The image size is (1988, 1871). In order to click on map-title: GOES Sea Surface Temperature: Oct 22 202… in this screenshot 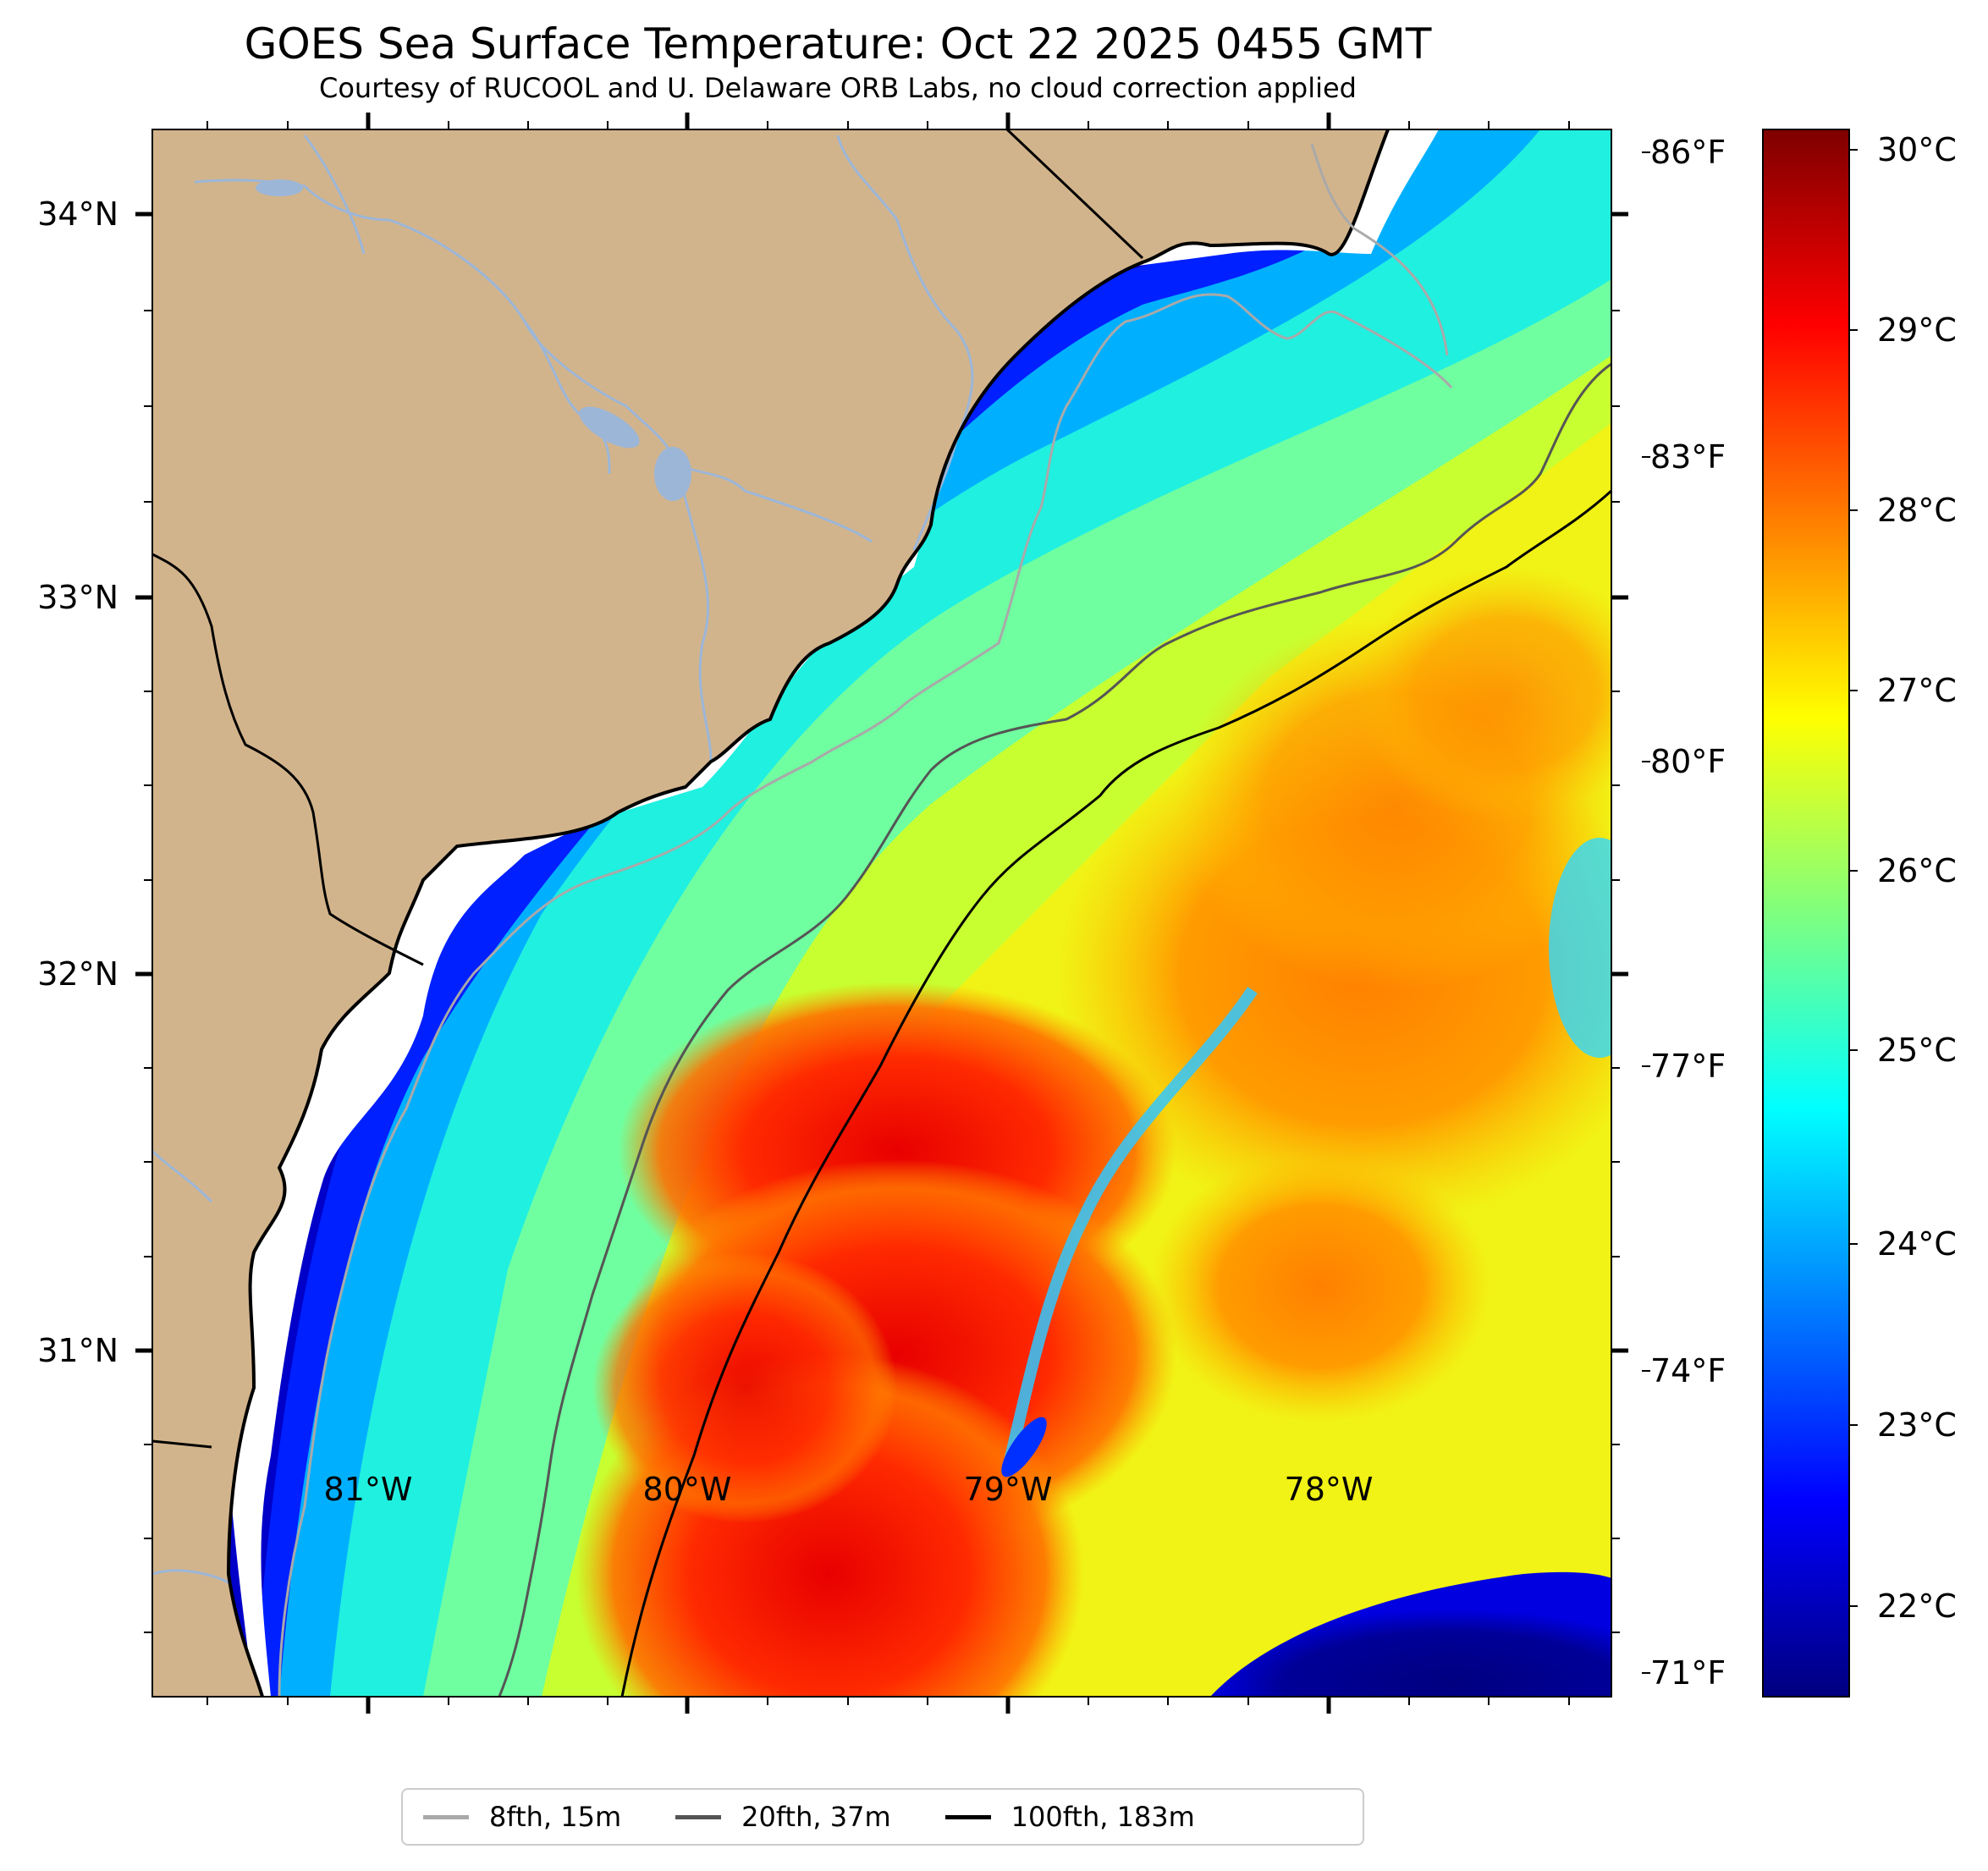, I will do `click(838, 44)`.